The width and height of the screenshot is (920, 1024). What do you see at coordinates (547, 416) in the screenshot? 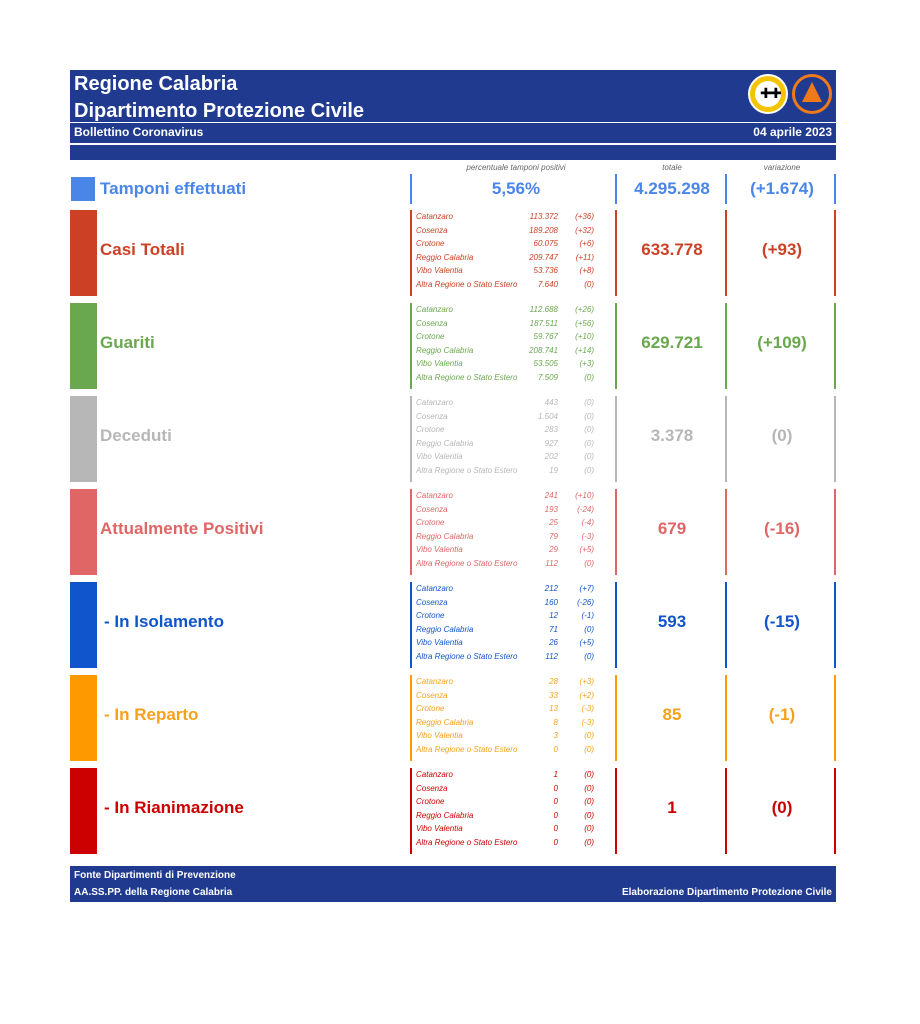
I see `province-value: 1.504` at bounding box center [547, 416].